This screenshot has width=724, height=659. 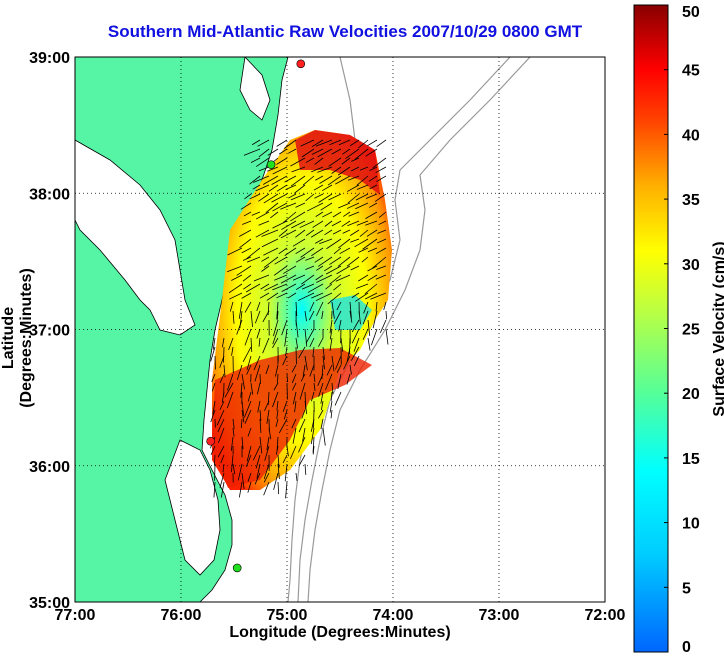 I want to click on y-tick-label: 35:00, so click(x=49, y=603).